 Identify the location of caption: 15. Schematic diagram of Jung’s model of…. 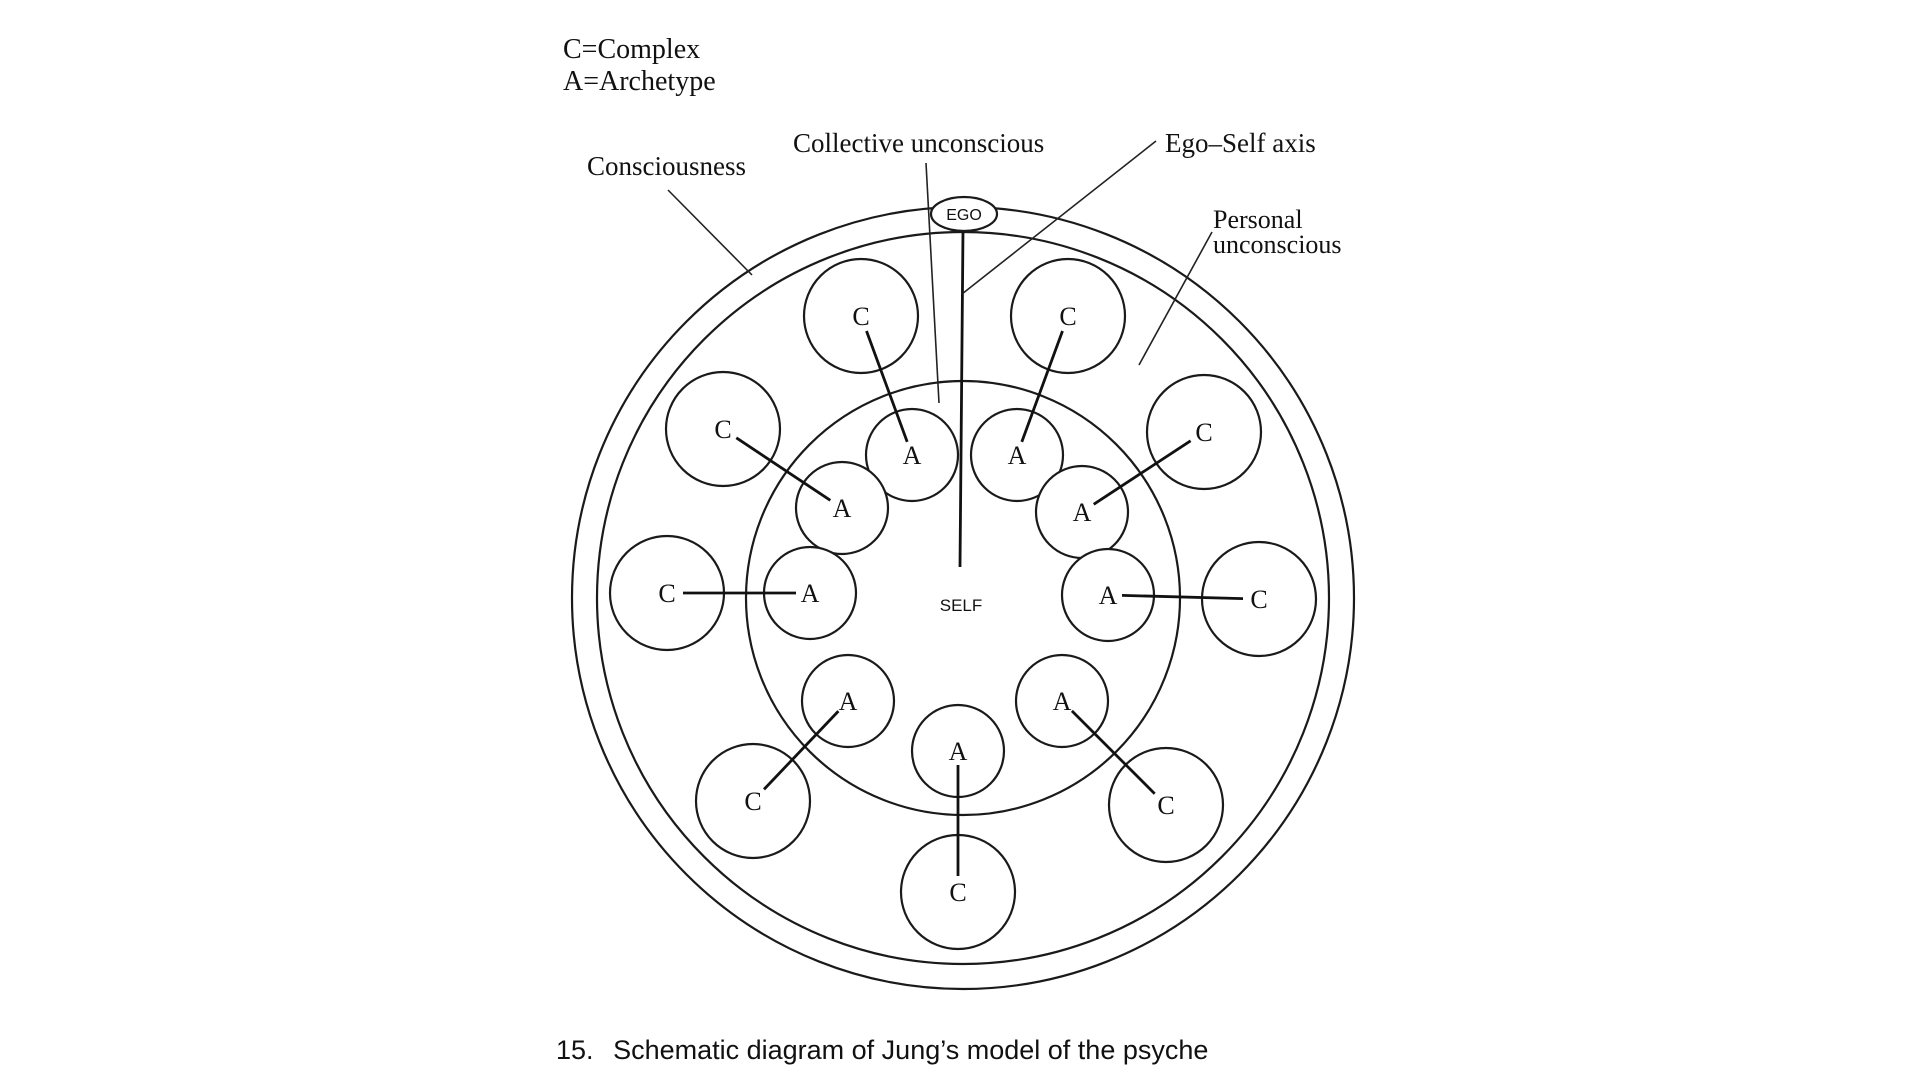
(882, 1050).